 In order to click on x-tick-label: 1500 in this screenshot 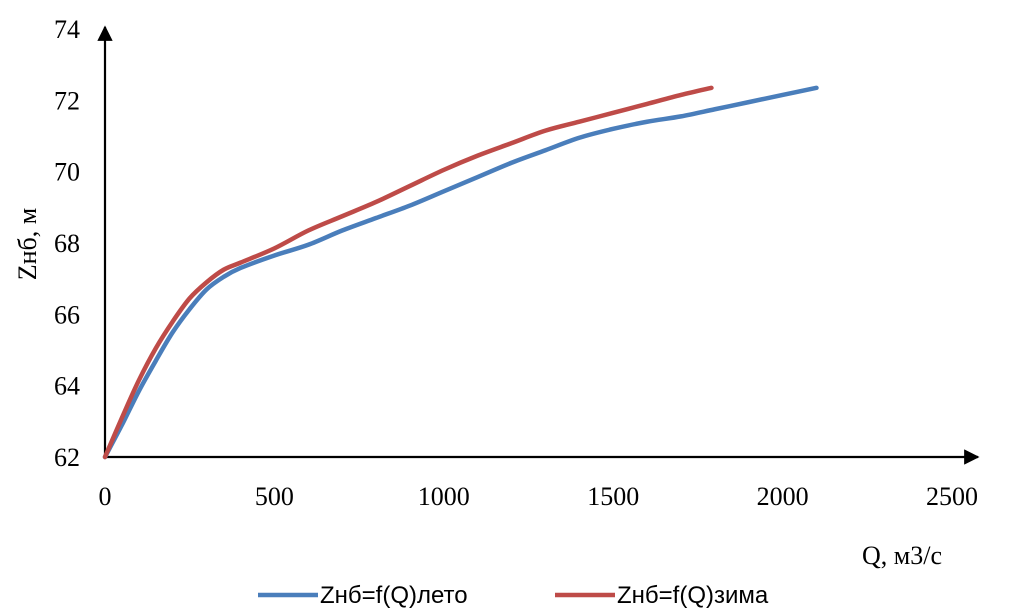, I will do `click(613, 496)`.